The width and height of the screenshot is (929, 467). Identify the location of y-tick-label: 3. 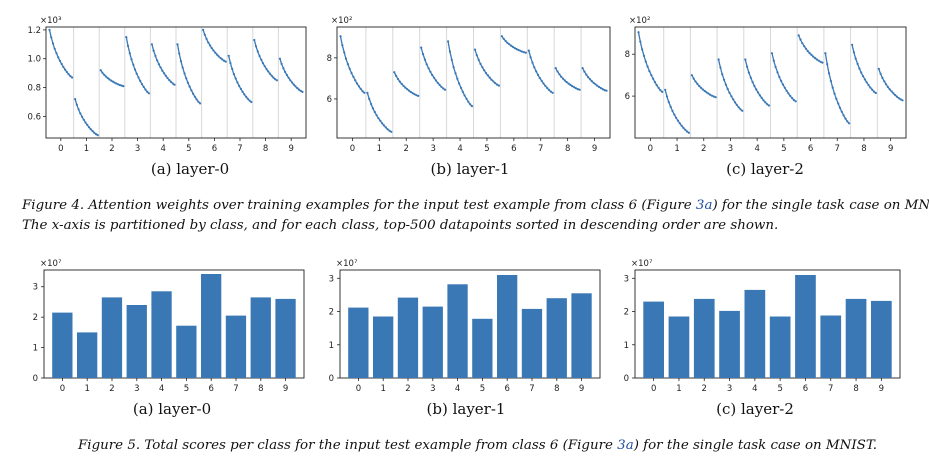
(35, 288).